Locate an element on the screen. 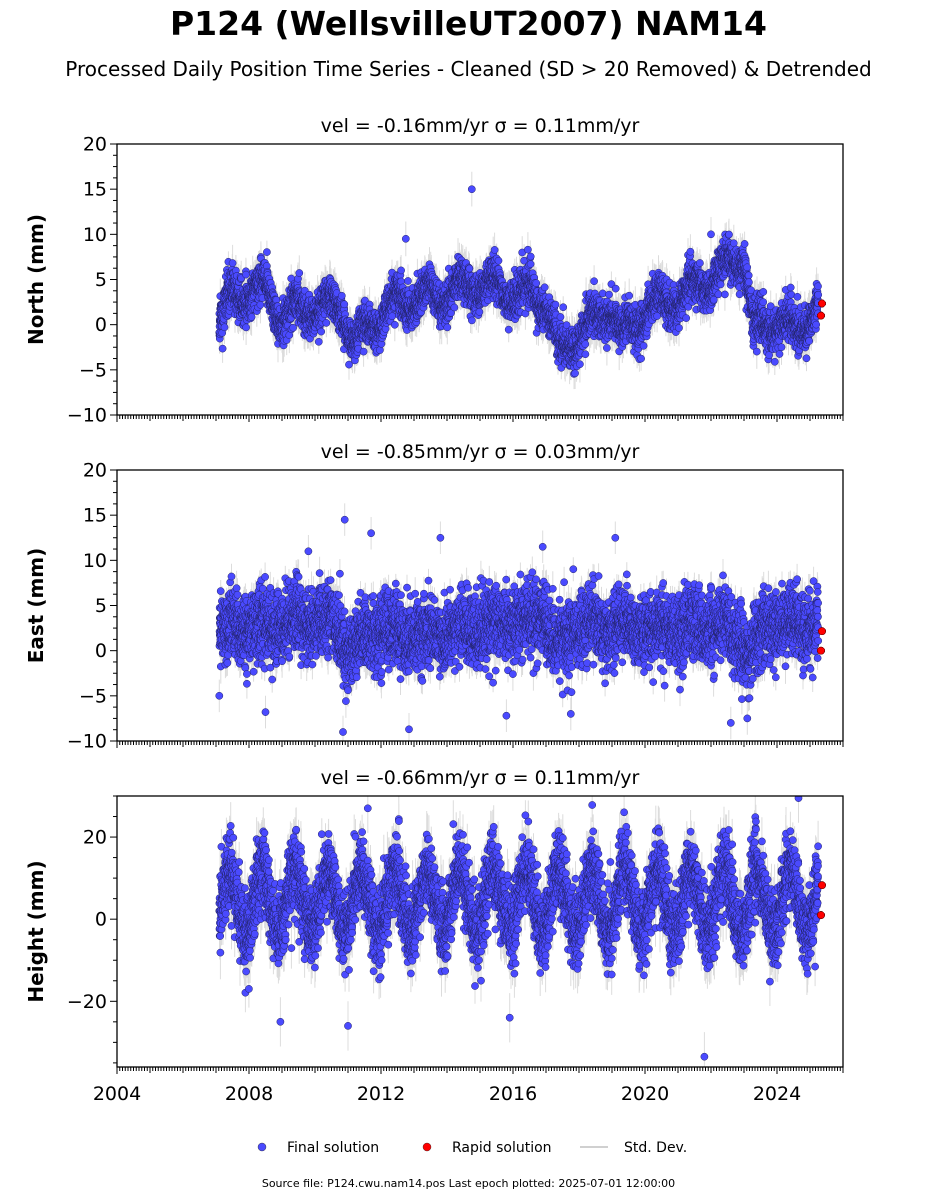 The width and height of the screenshot is (937, 1200). north-plot-area is located at coordinates (520, 280).